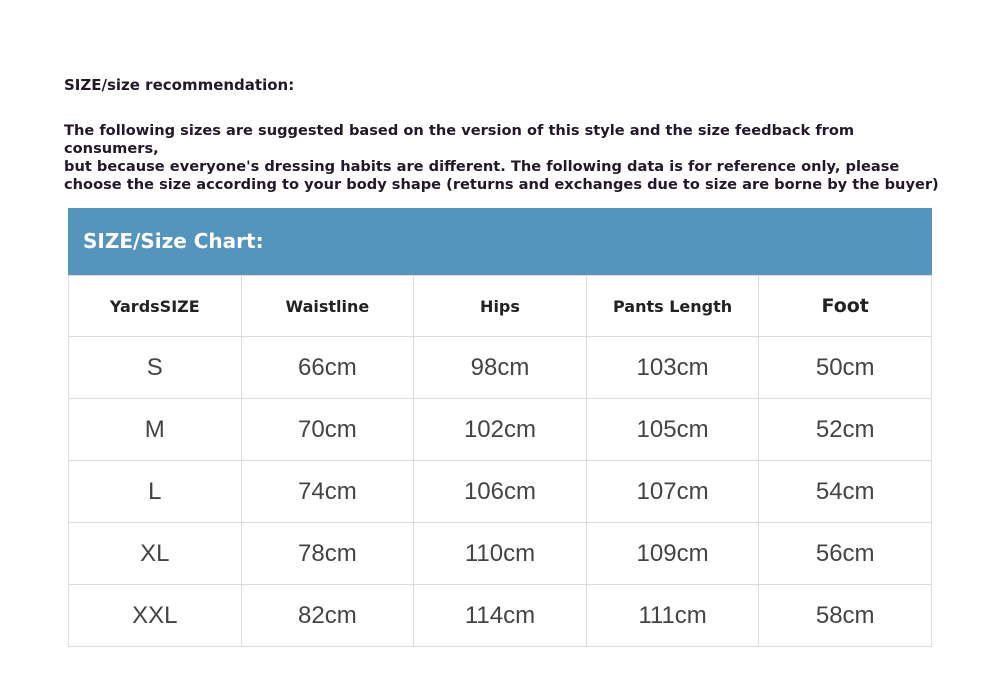 The width and height of the screenshot is (1000, 674). I want to click on measurement-cell: 54cm, so click(845, 491).